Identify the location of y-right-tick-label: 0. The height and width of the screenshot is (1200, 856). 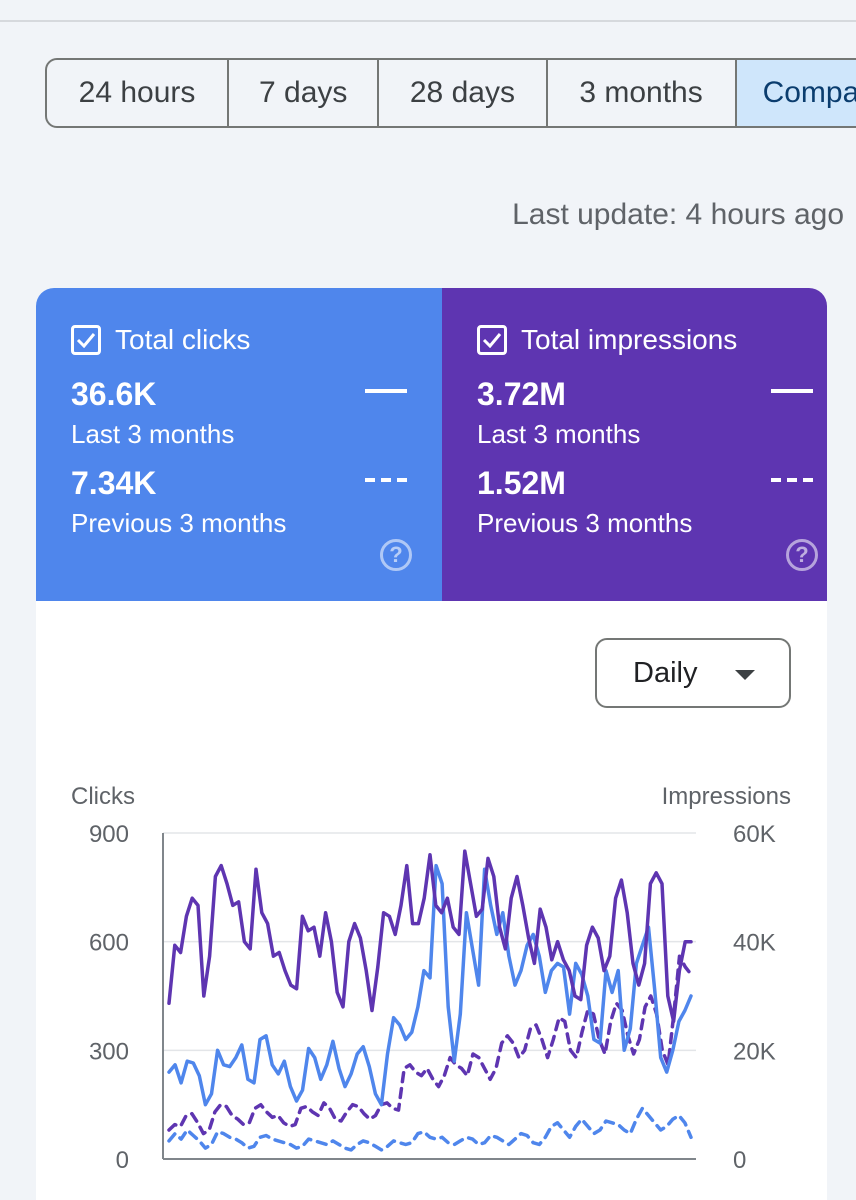
(739, 1160).